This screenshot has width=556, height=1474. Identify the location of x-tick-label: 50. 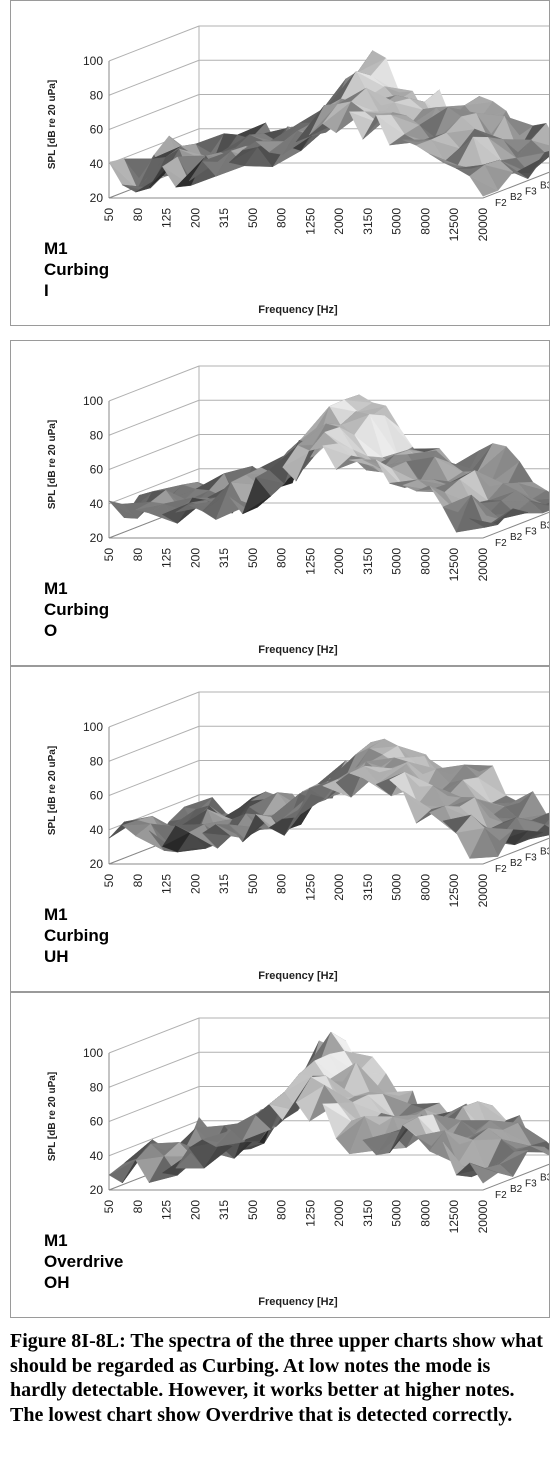
(109, 881).